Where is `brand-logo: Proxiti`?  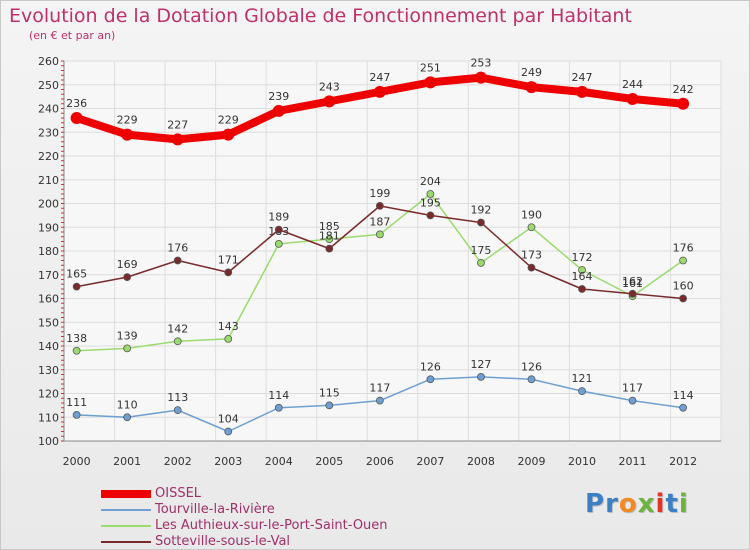 brand-logo: Proxiti is located at coordinates (637, 504).